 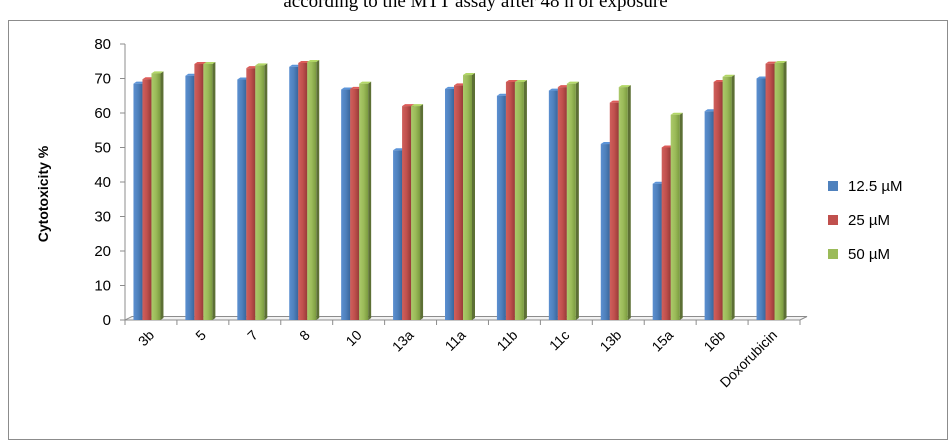 What do you see at coordinates (455, 340) in the screenshot?
I see `x-tick-label: 11a` at bounding box center [455, 340].